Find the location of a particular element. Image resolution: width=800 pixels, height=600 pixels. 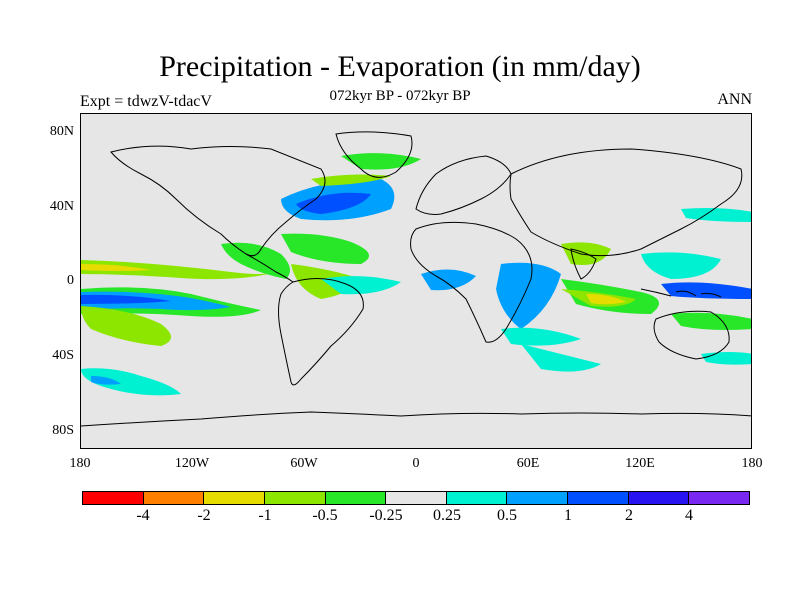

coastline-africa is located at coordinates (471, 282).